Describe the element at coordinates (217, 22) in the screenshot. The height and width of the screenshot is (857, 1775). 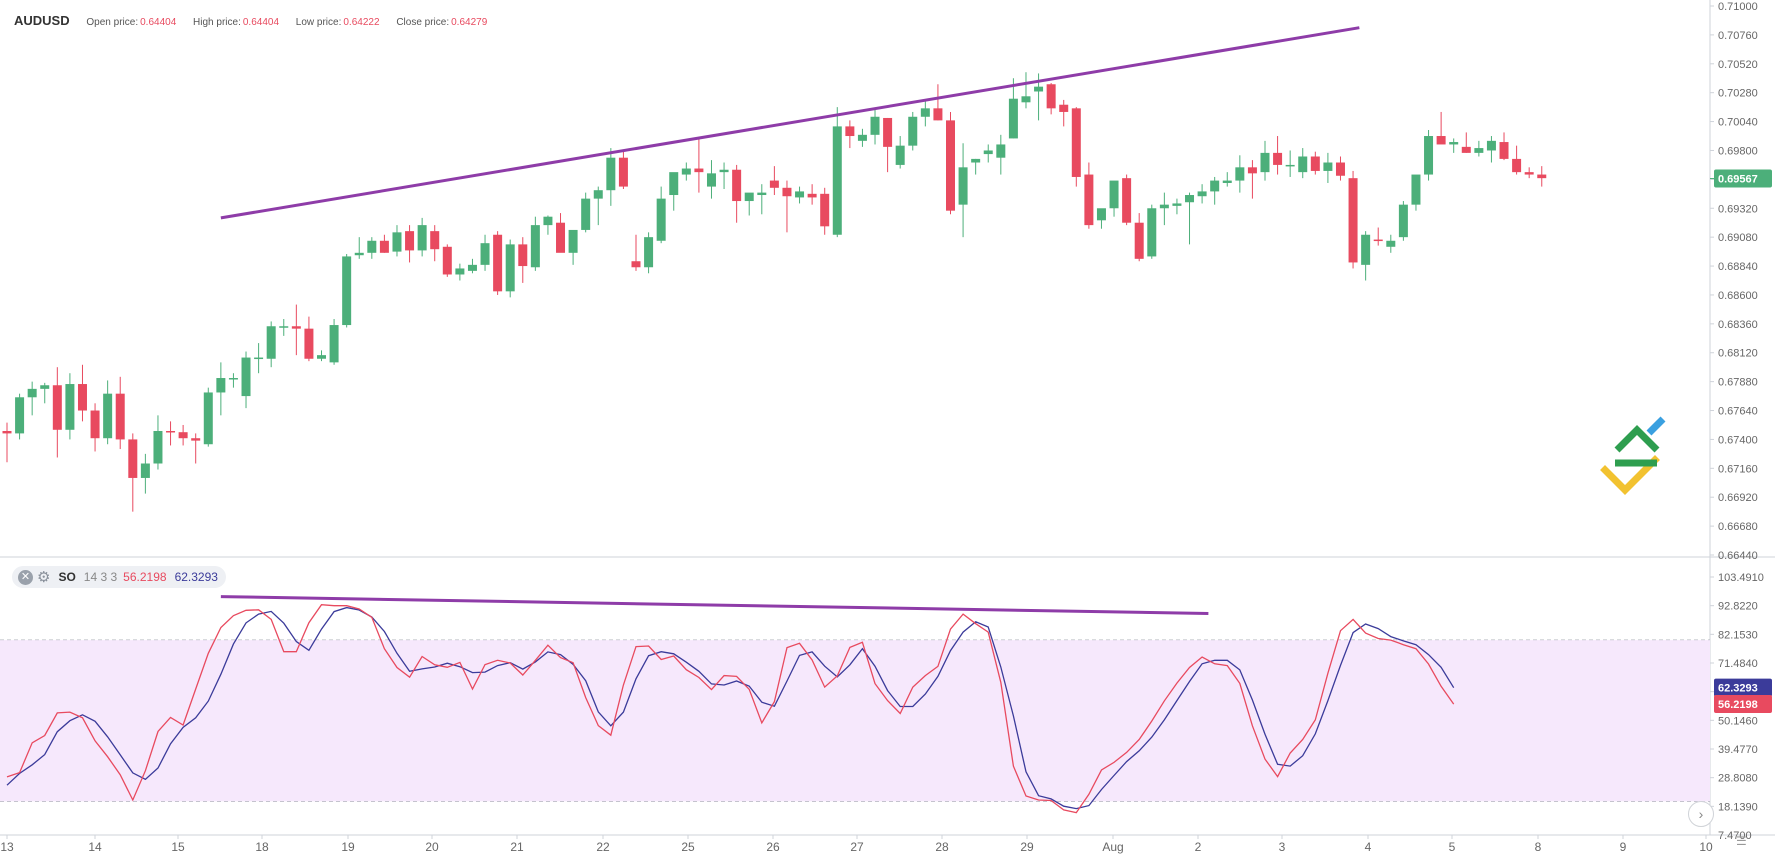
I see `high-label: High price:` at that location.